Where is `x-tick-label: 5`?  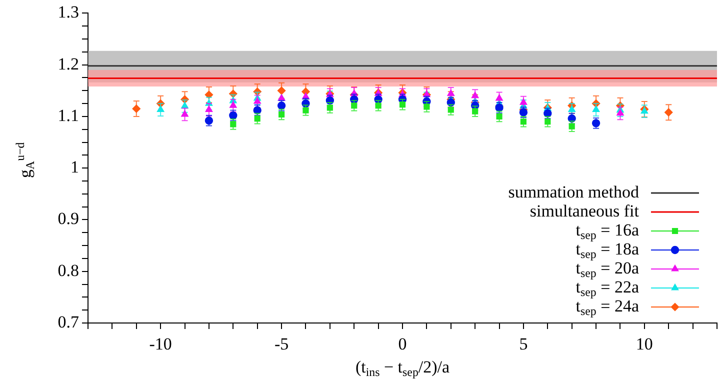
x-tick-label: 5 is located at coordinates (523, 344).